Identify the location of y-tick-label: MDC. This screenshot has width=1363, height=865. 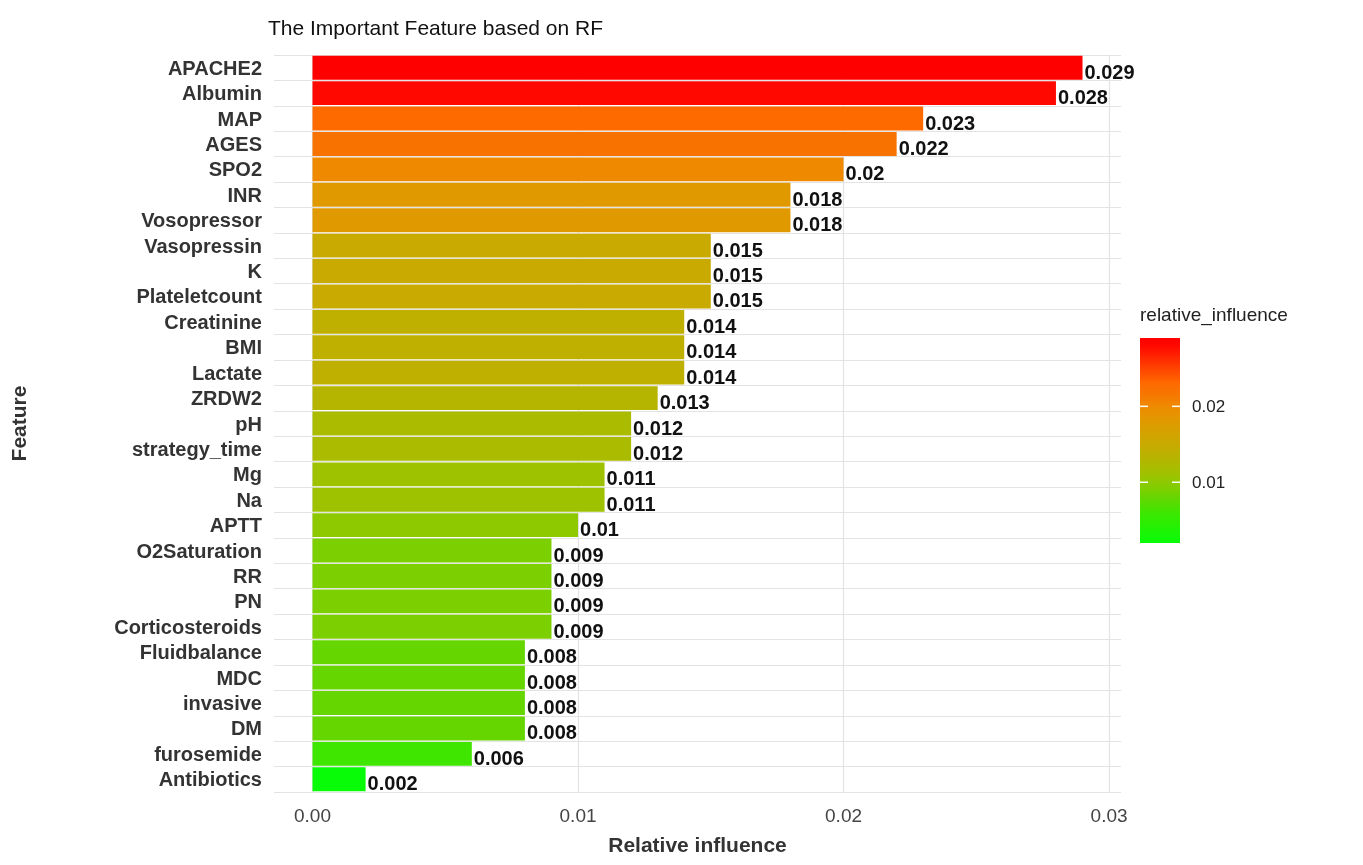
(239, 677).